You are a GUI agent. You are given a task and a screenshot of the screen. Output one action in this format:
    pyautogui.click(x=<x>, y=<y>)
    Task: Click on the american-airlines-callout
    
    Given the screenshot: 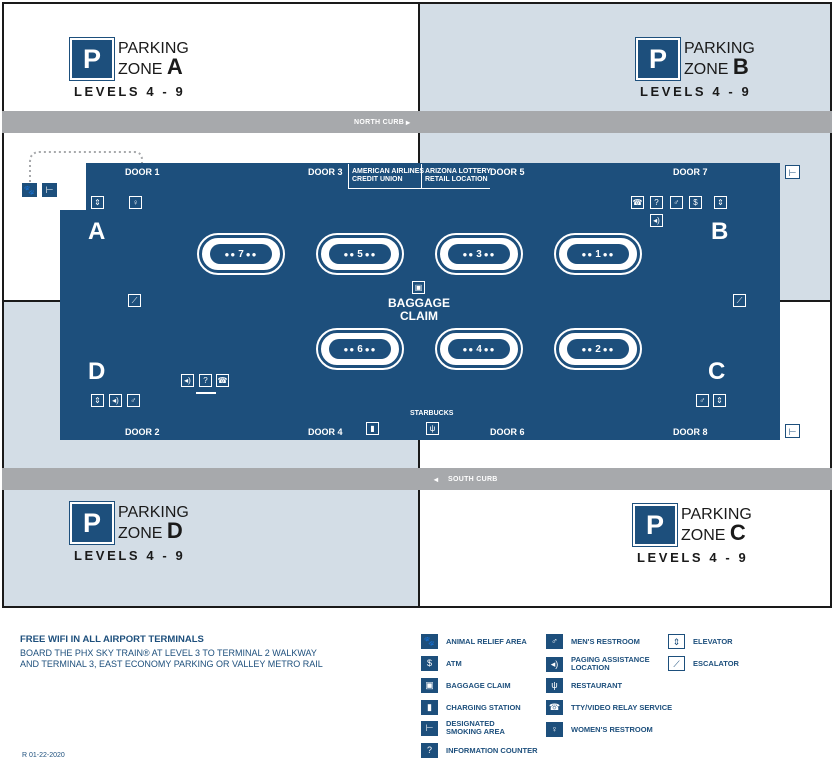 What is the action you would take?
    pyautogui.click(x=385, y=176)
    